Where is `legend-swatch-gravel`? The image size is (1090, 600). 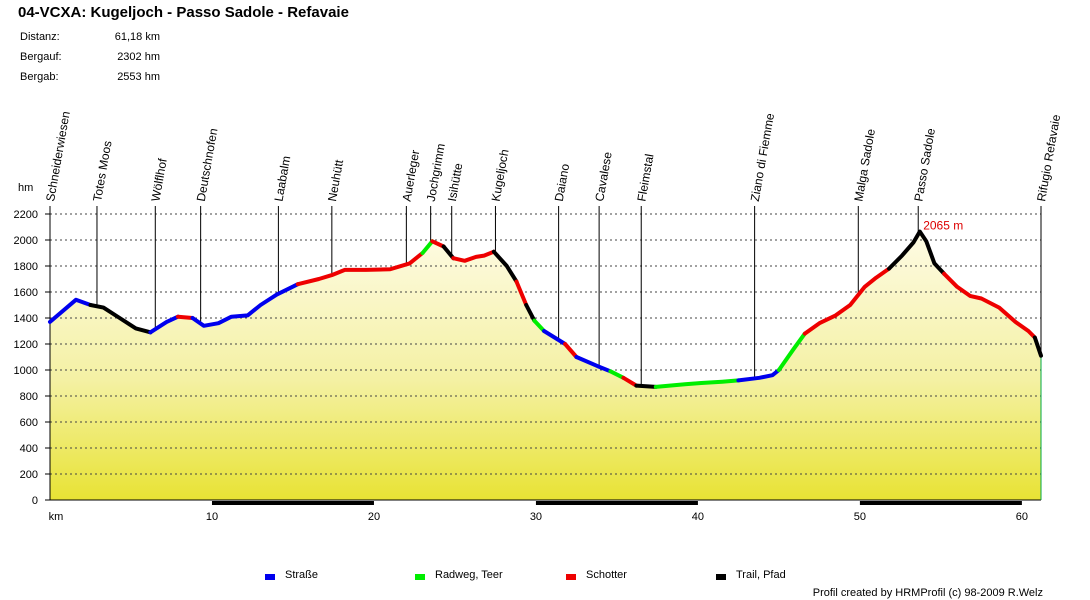 legend-swatch-gravel is located at coordinates (571, 577).